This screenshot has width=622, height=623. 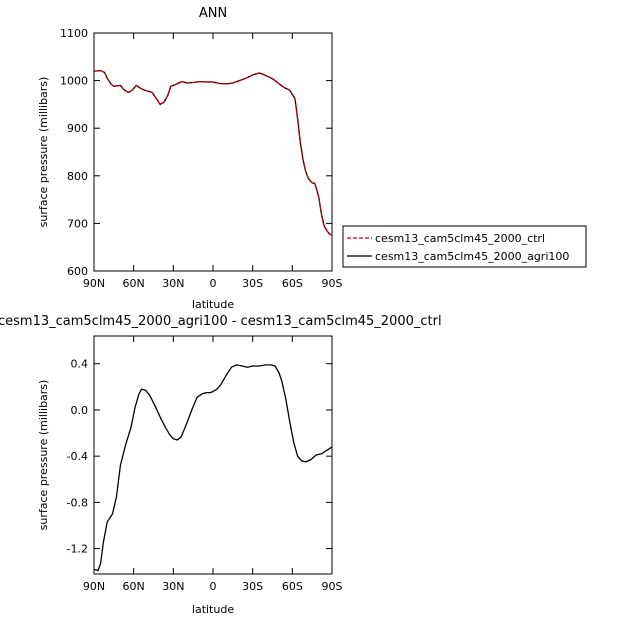 What do you see at coordinates (80, 410) in the screenshot?
I see `y-tick-label: 0.0` at bounding box center [80, 410].